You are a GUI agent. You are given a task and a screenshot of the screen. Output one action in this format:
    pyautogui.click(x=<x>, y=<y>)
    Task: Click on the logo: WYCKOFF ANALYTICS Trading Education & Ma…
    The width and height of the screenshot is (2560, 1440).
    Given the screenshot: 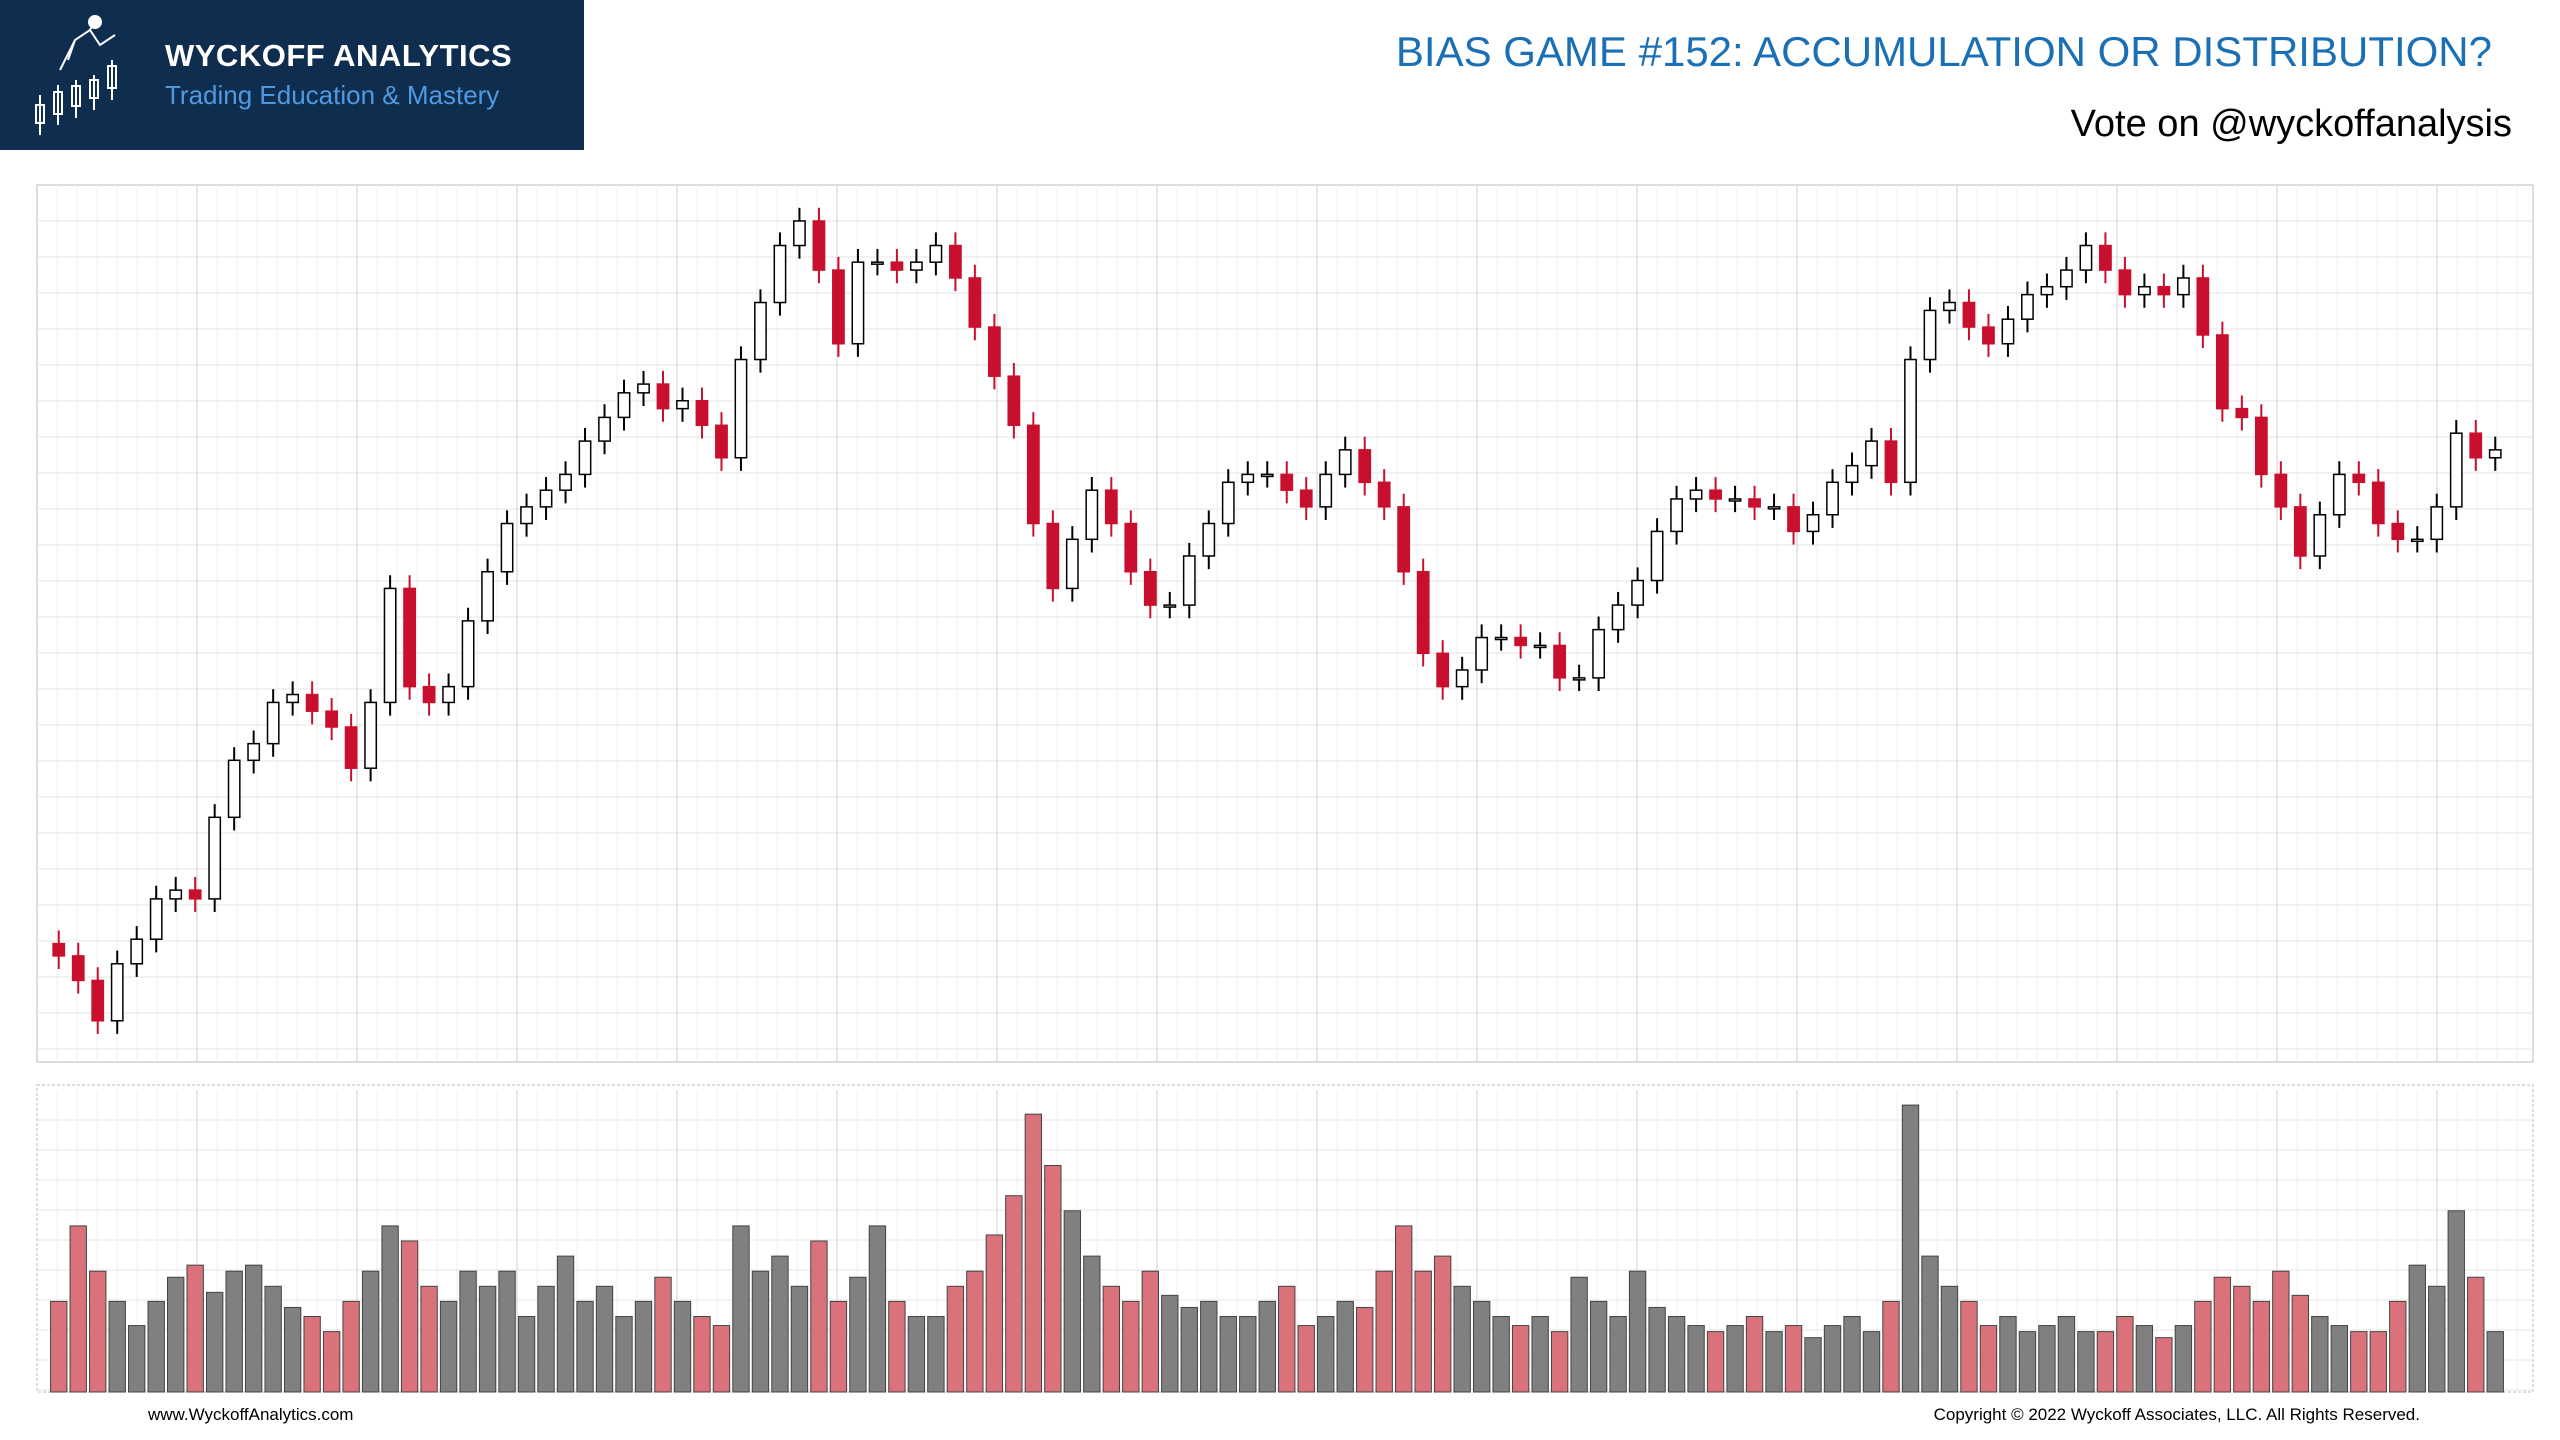 What is the action you would take?
    pyautogui.click(x=292, y=75)
    